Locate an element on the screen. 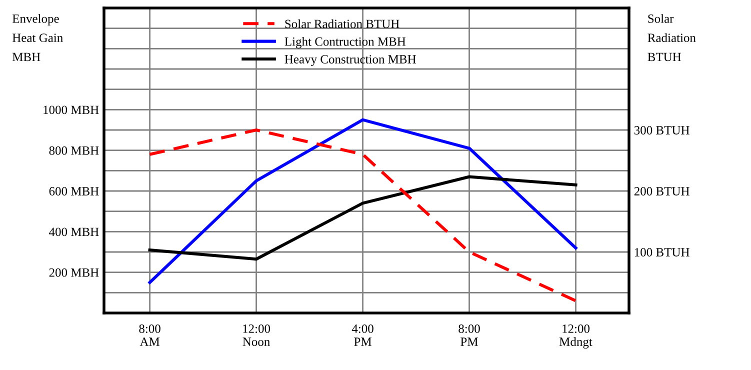 The height and width of the screenshot is (370, 751). x-tick-label: 12:00 Noon is located at coordinates (256, 335).